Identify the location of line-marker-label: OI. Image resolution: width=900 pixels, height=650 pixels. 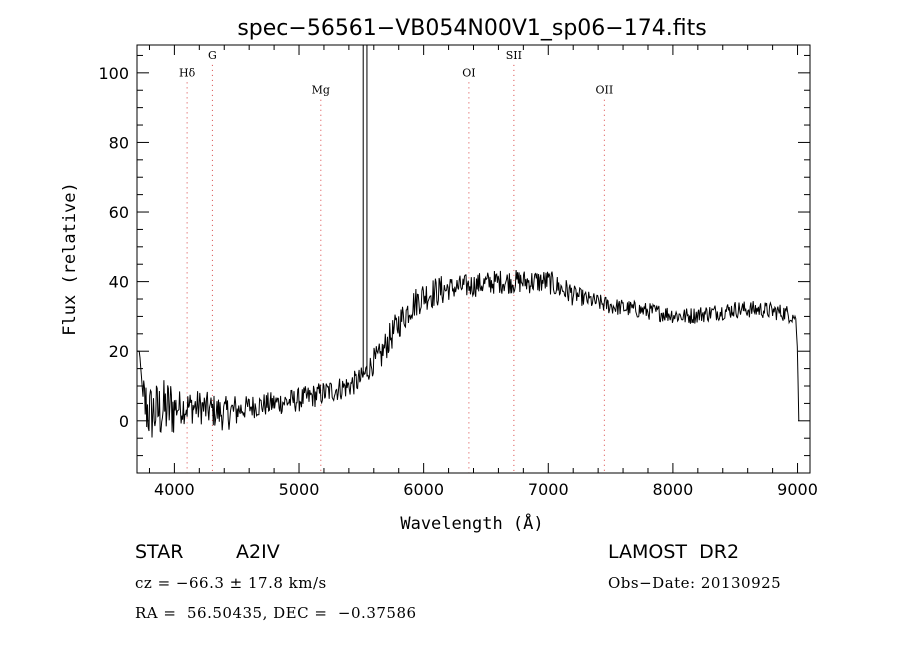
(468, 72).